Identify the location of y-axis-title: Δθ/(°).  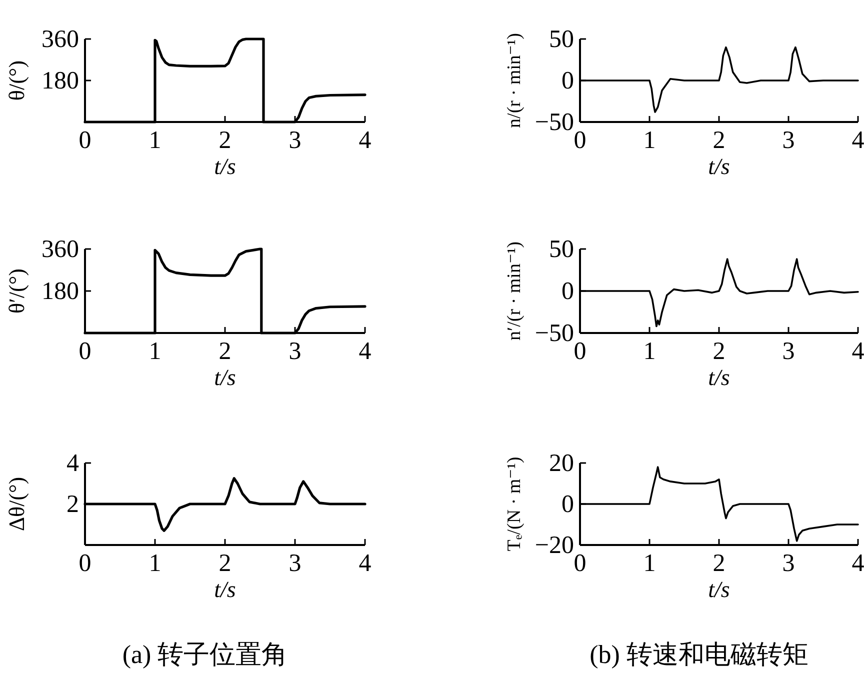
(16, 504).